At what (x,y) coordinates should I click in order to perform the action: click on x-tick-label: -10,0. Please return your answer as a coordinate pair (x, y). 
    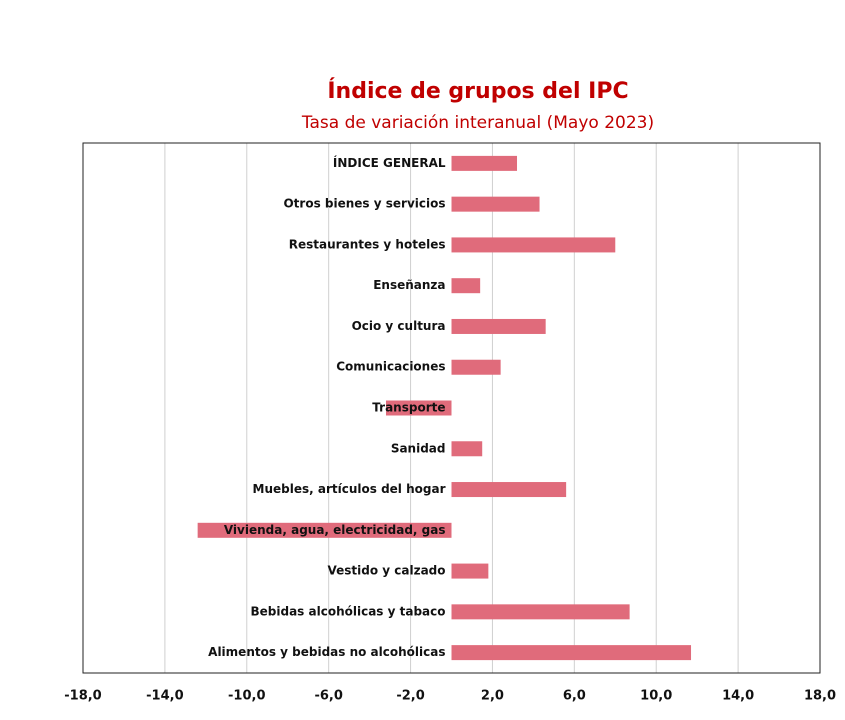
    Looking at the image, I should click on (246, 696).